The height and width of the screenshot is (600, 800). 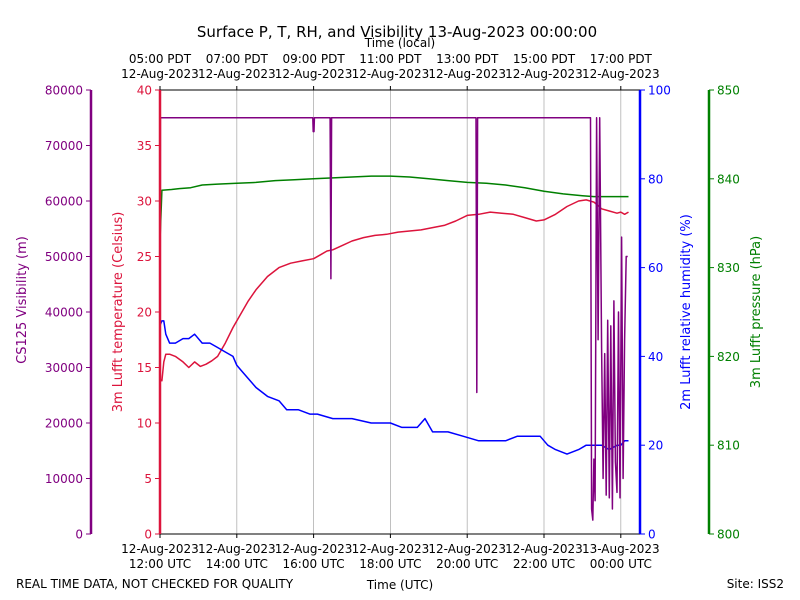 What do you see at coordinates (394, 208) in the screenshot?
I see `series-line-pres` at bounding box center [394, 208].